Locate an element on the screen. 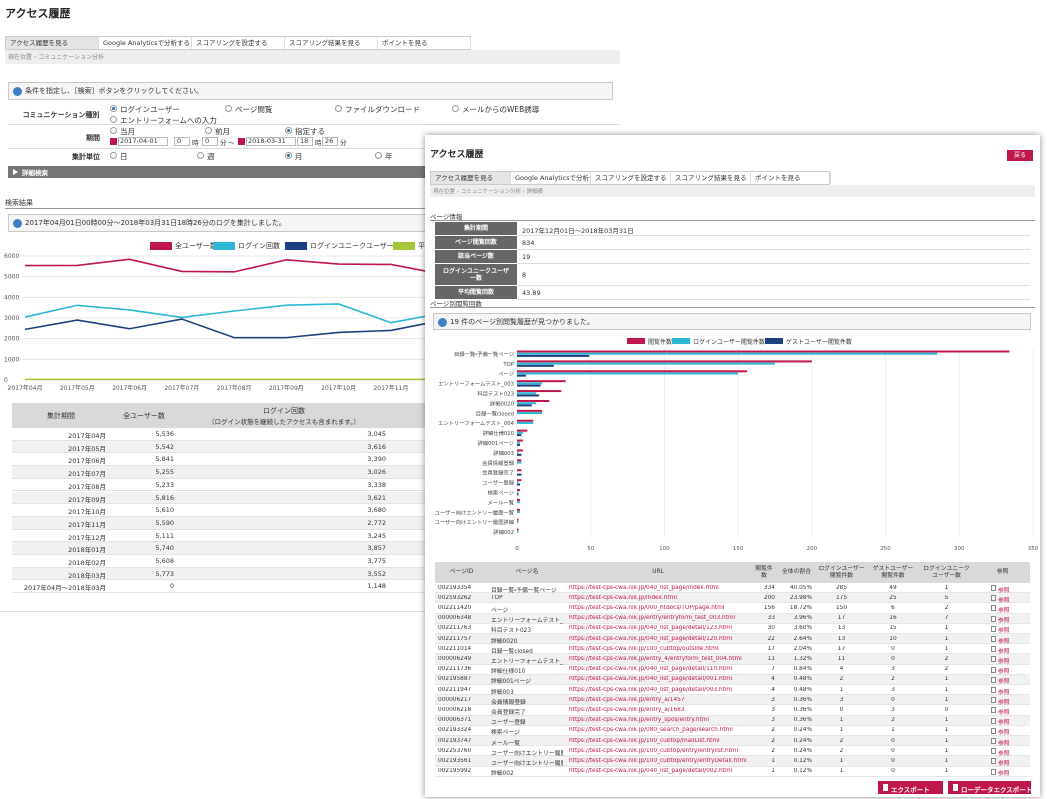  cell-period: 2017年10月 is located at coordinates (87, 512).